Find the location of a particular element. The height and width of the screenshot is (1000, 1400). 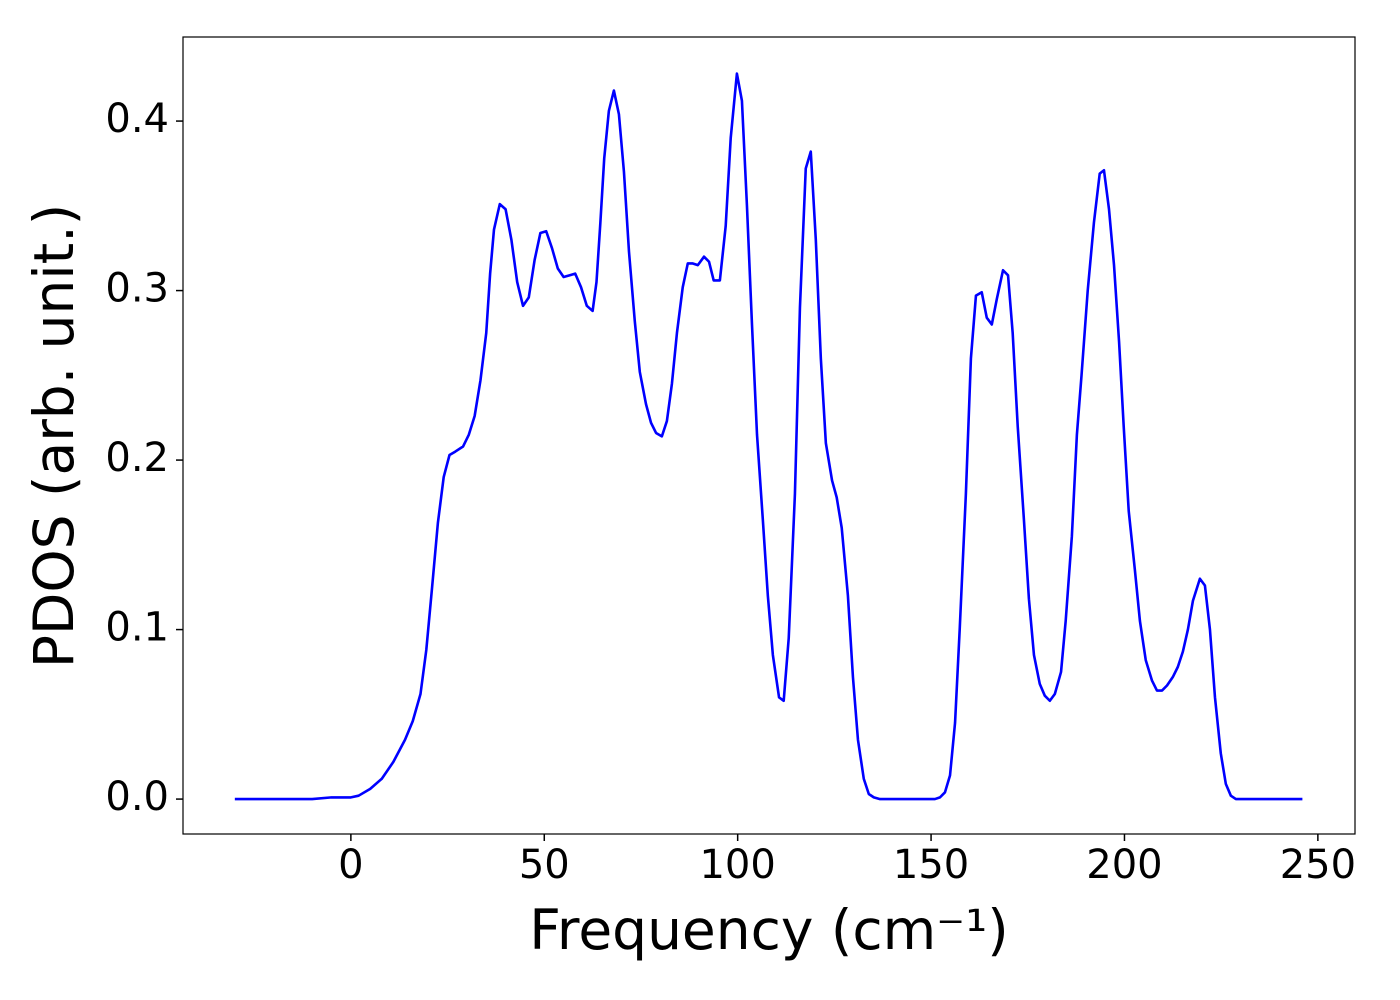

y-axis-label: PDOS (arb. unit.) is located at coordinates (54, 436).